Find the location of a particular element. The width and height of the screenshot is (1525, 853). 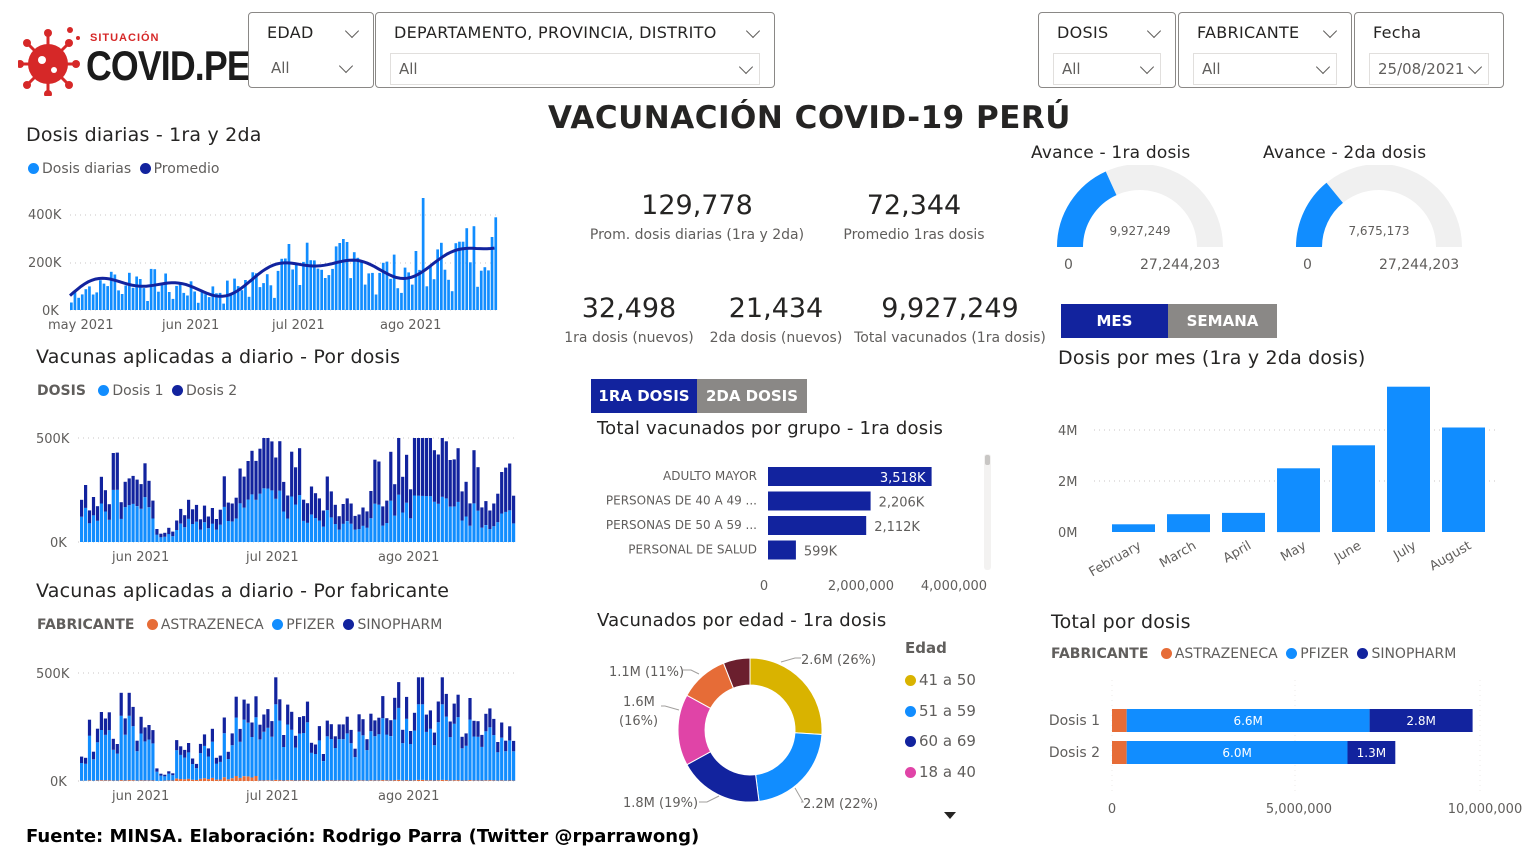

y-tick: 0K is located at coordinates (50, 311).